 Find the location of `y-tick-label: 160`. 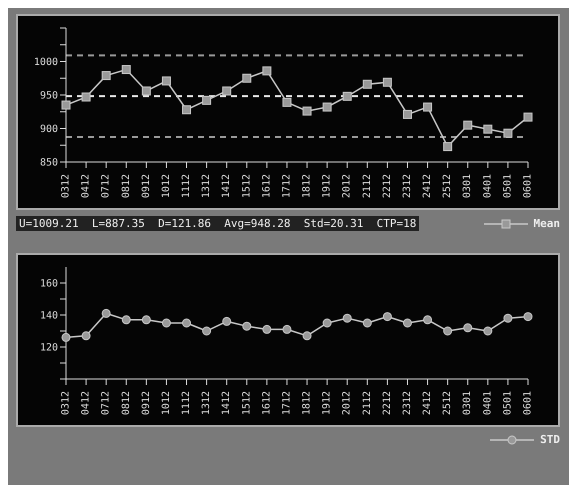

y-tick-label: 160 is located at coordinates (49, 284).